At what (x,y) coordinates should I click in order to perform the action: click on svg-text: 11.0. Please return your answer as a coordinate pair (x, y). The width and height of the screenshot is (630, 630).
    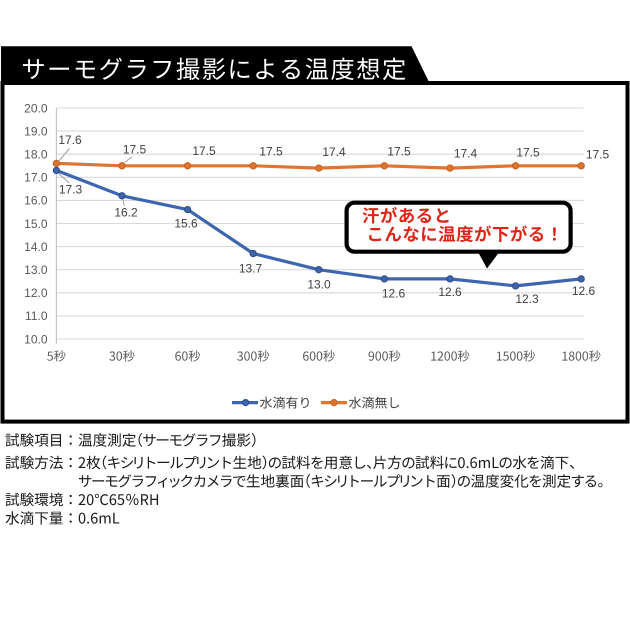
    Looking at the image, I should click on (36, 316).